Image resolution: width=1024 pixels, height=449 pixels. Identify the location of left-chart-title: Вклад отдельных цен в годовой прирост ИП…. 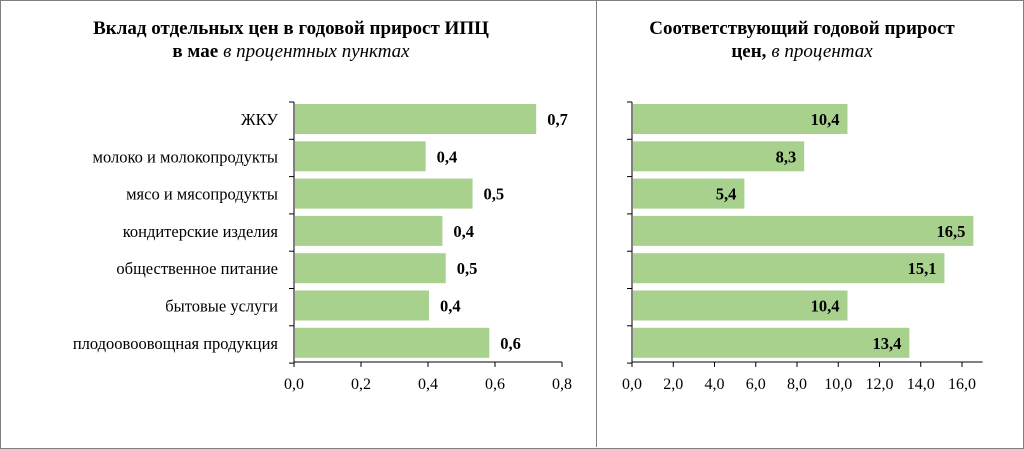
(291, 28).